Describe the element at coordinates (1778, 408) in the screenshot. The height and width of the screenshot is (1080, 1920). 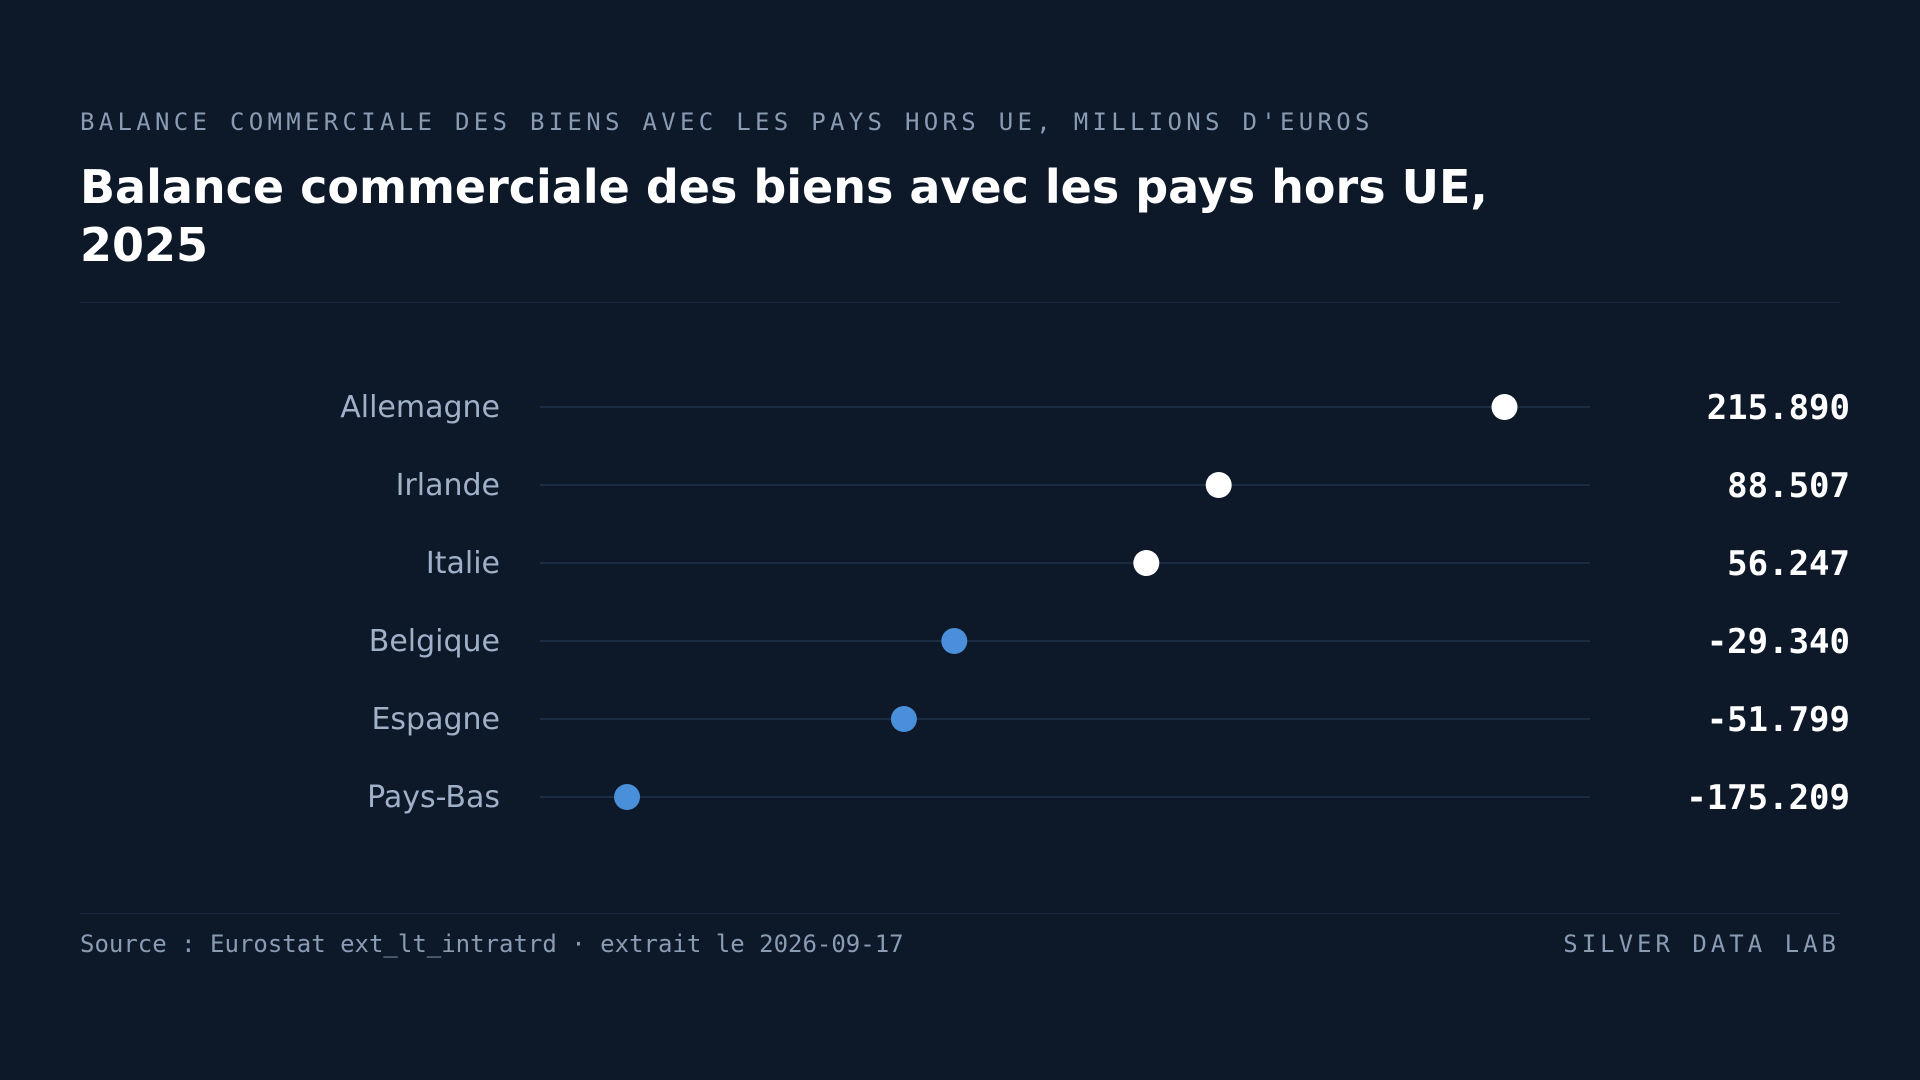
I see `value-label: 215.890` at that location.